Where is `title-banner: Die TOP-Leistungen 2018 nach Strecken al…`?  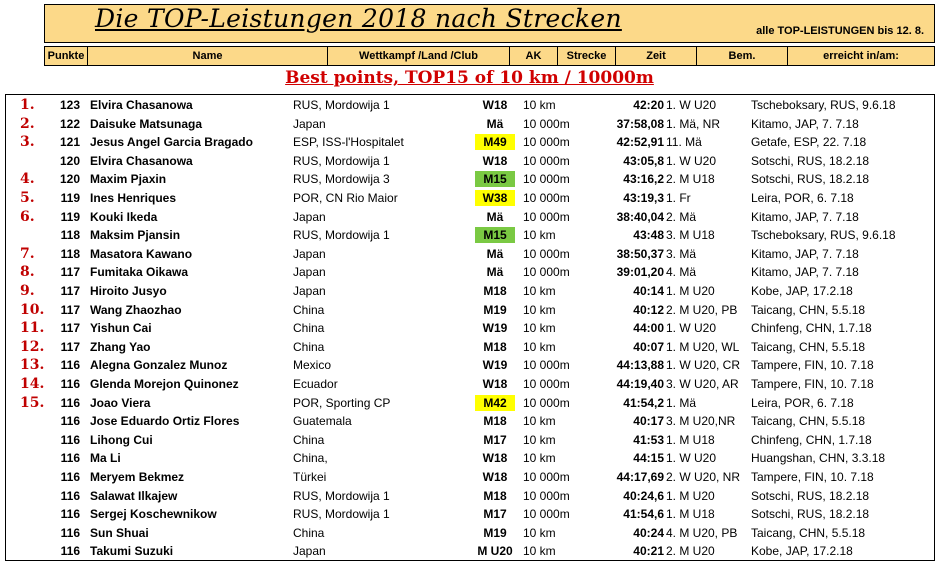 title-banner: Die TOP-Leistungen 2018 nach Strecken al… is located at coordinates (489, 23).